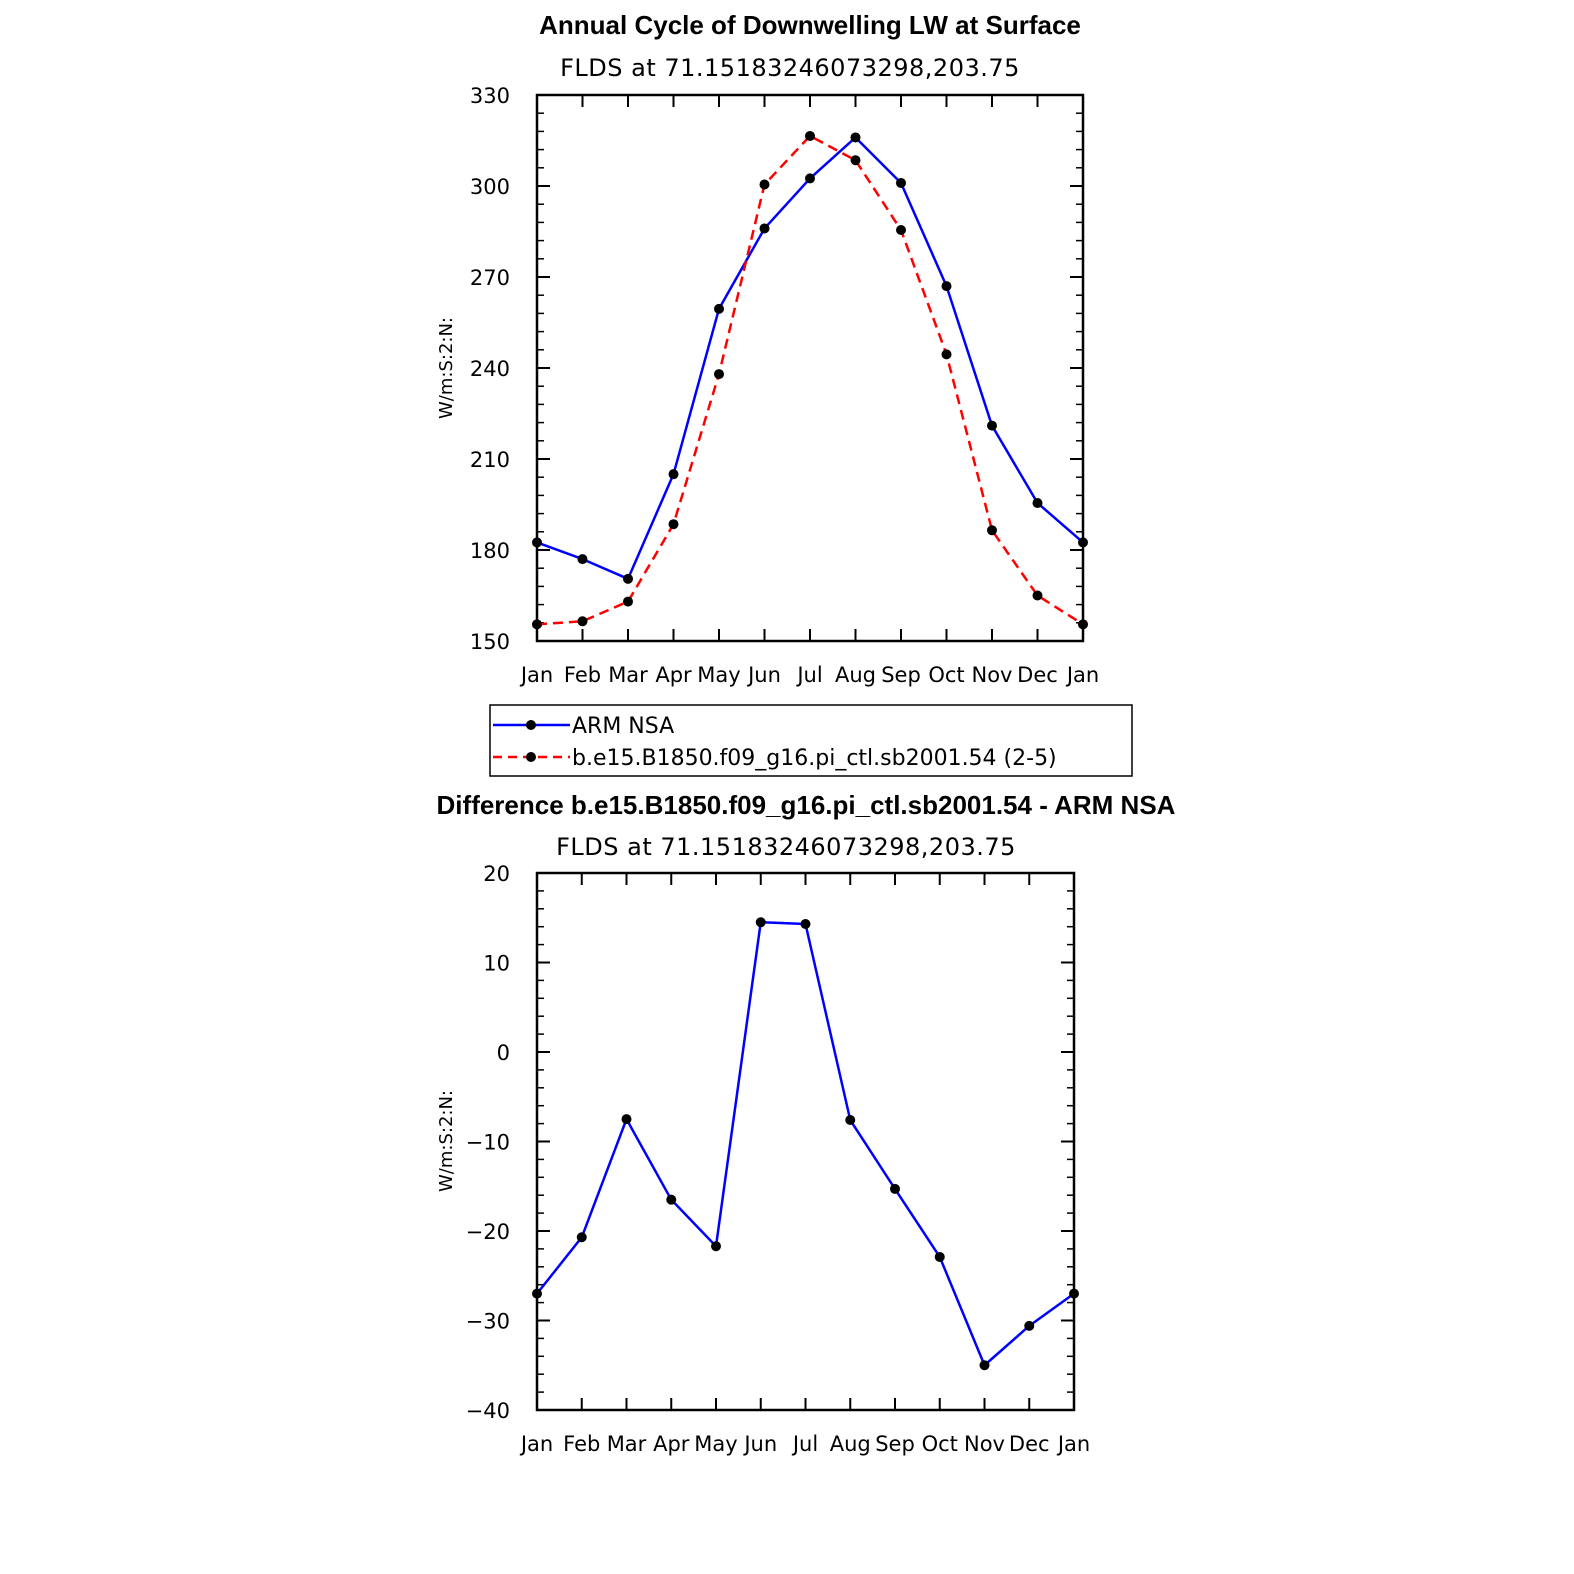 This screenshot has width=1574, height=1574. Describe the element at coordinates (490, 460) in the screenshot. I see `y-tick-label: 210` at that location.